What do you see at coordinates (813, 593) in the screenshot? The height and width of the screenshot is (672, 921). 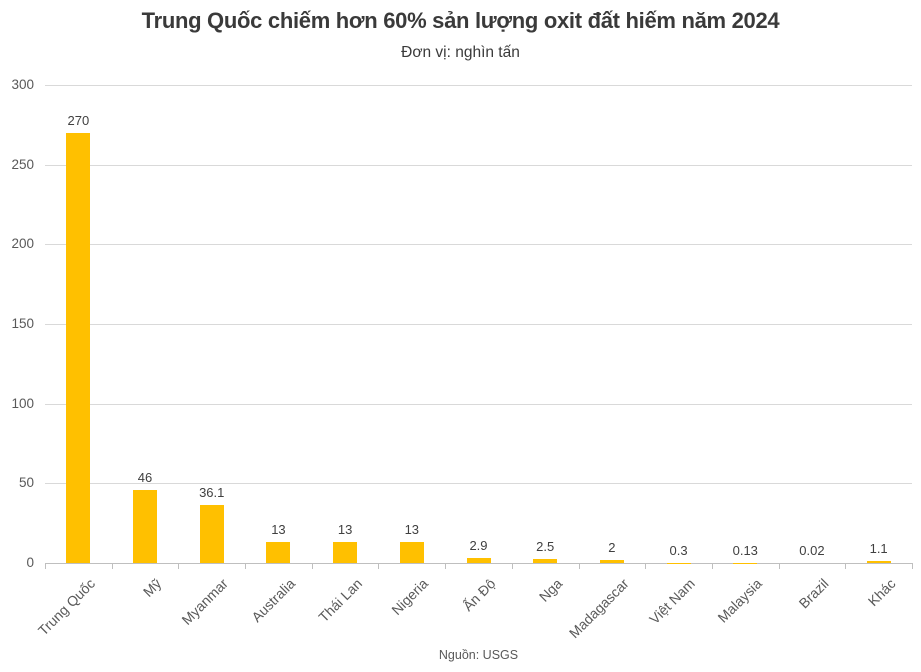 I see `x-category-label: Brazil` at bounding box center [813, 593].